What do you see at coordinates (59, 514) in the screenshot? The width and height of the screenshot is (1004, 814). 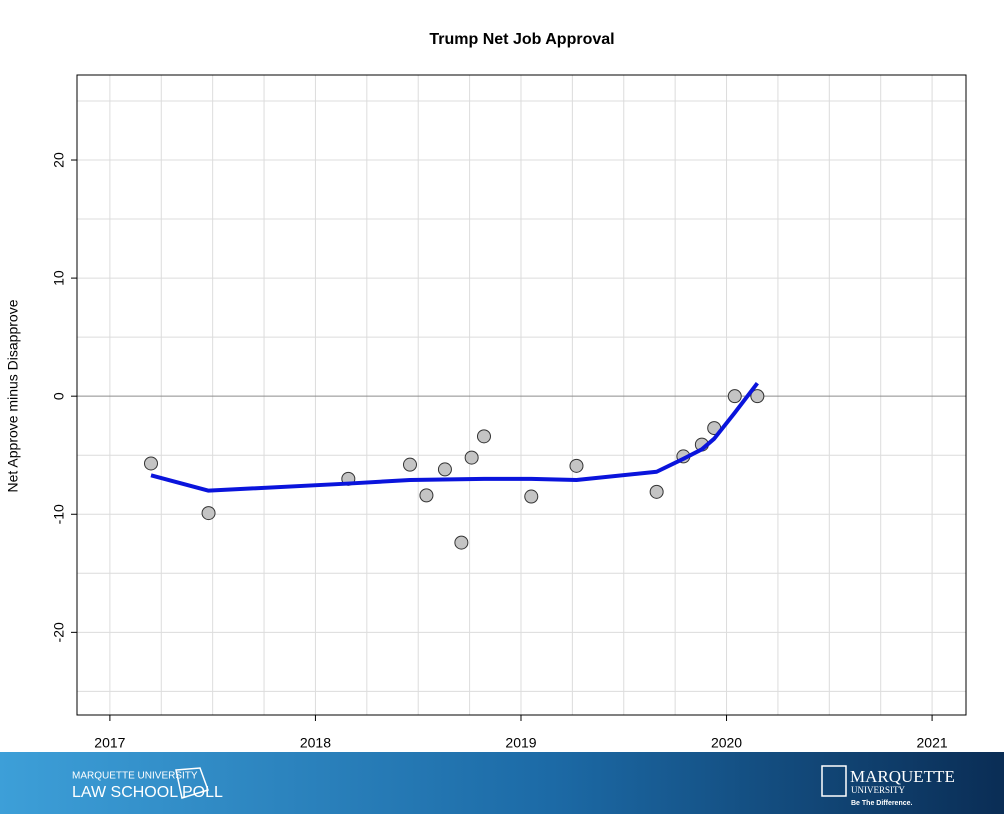 I see `y-tick-label: -10` at bounding box center [59, 514].